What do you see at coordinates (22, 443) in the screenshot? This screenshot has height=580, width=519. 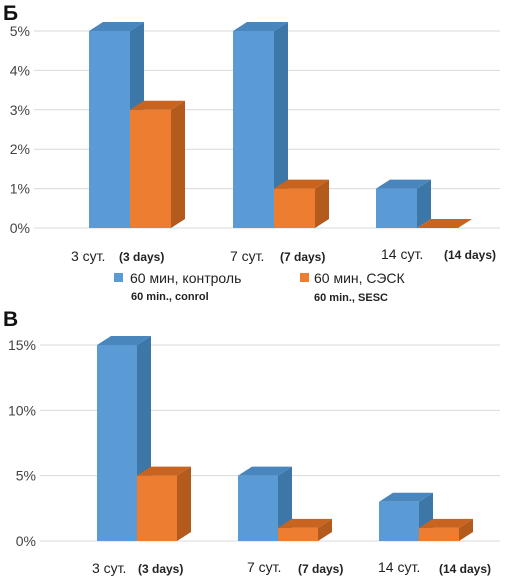 I see `y-axis-ticks: 0% 5% 10% 15%` at bounding box center [22, 443].